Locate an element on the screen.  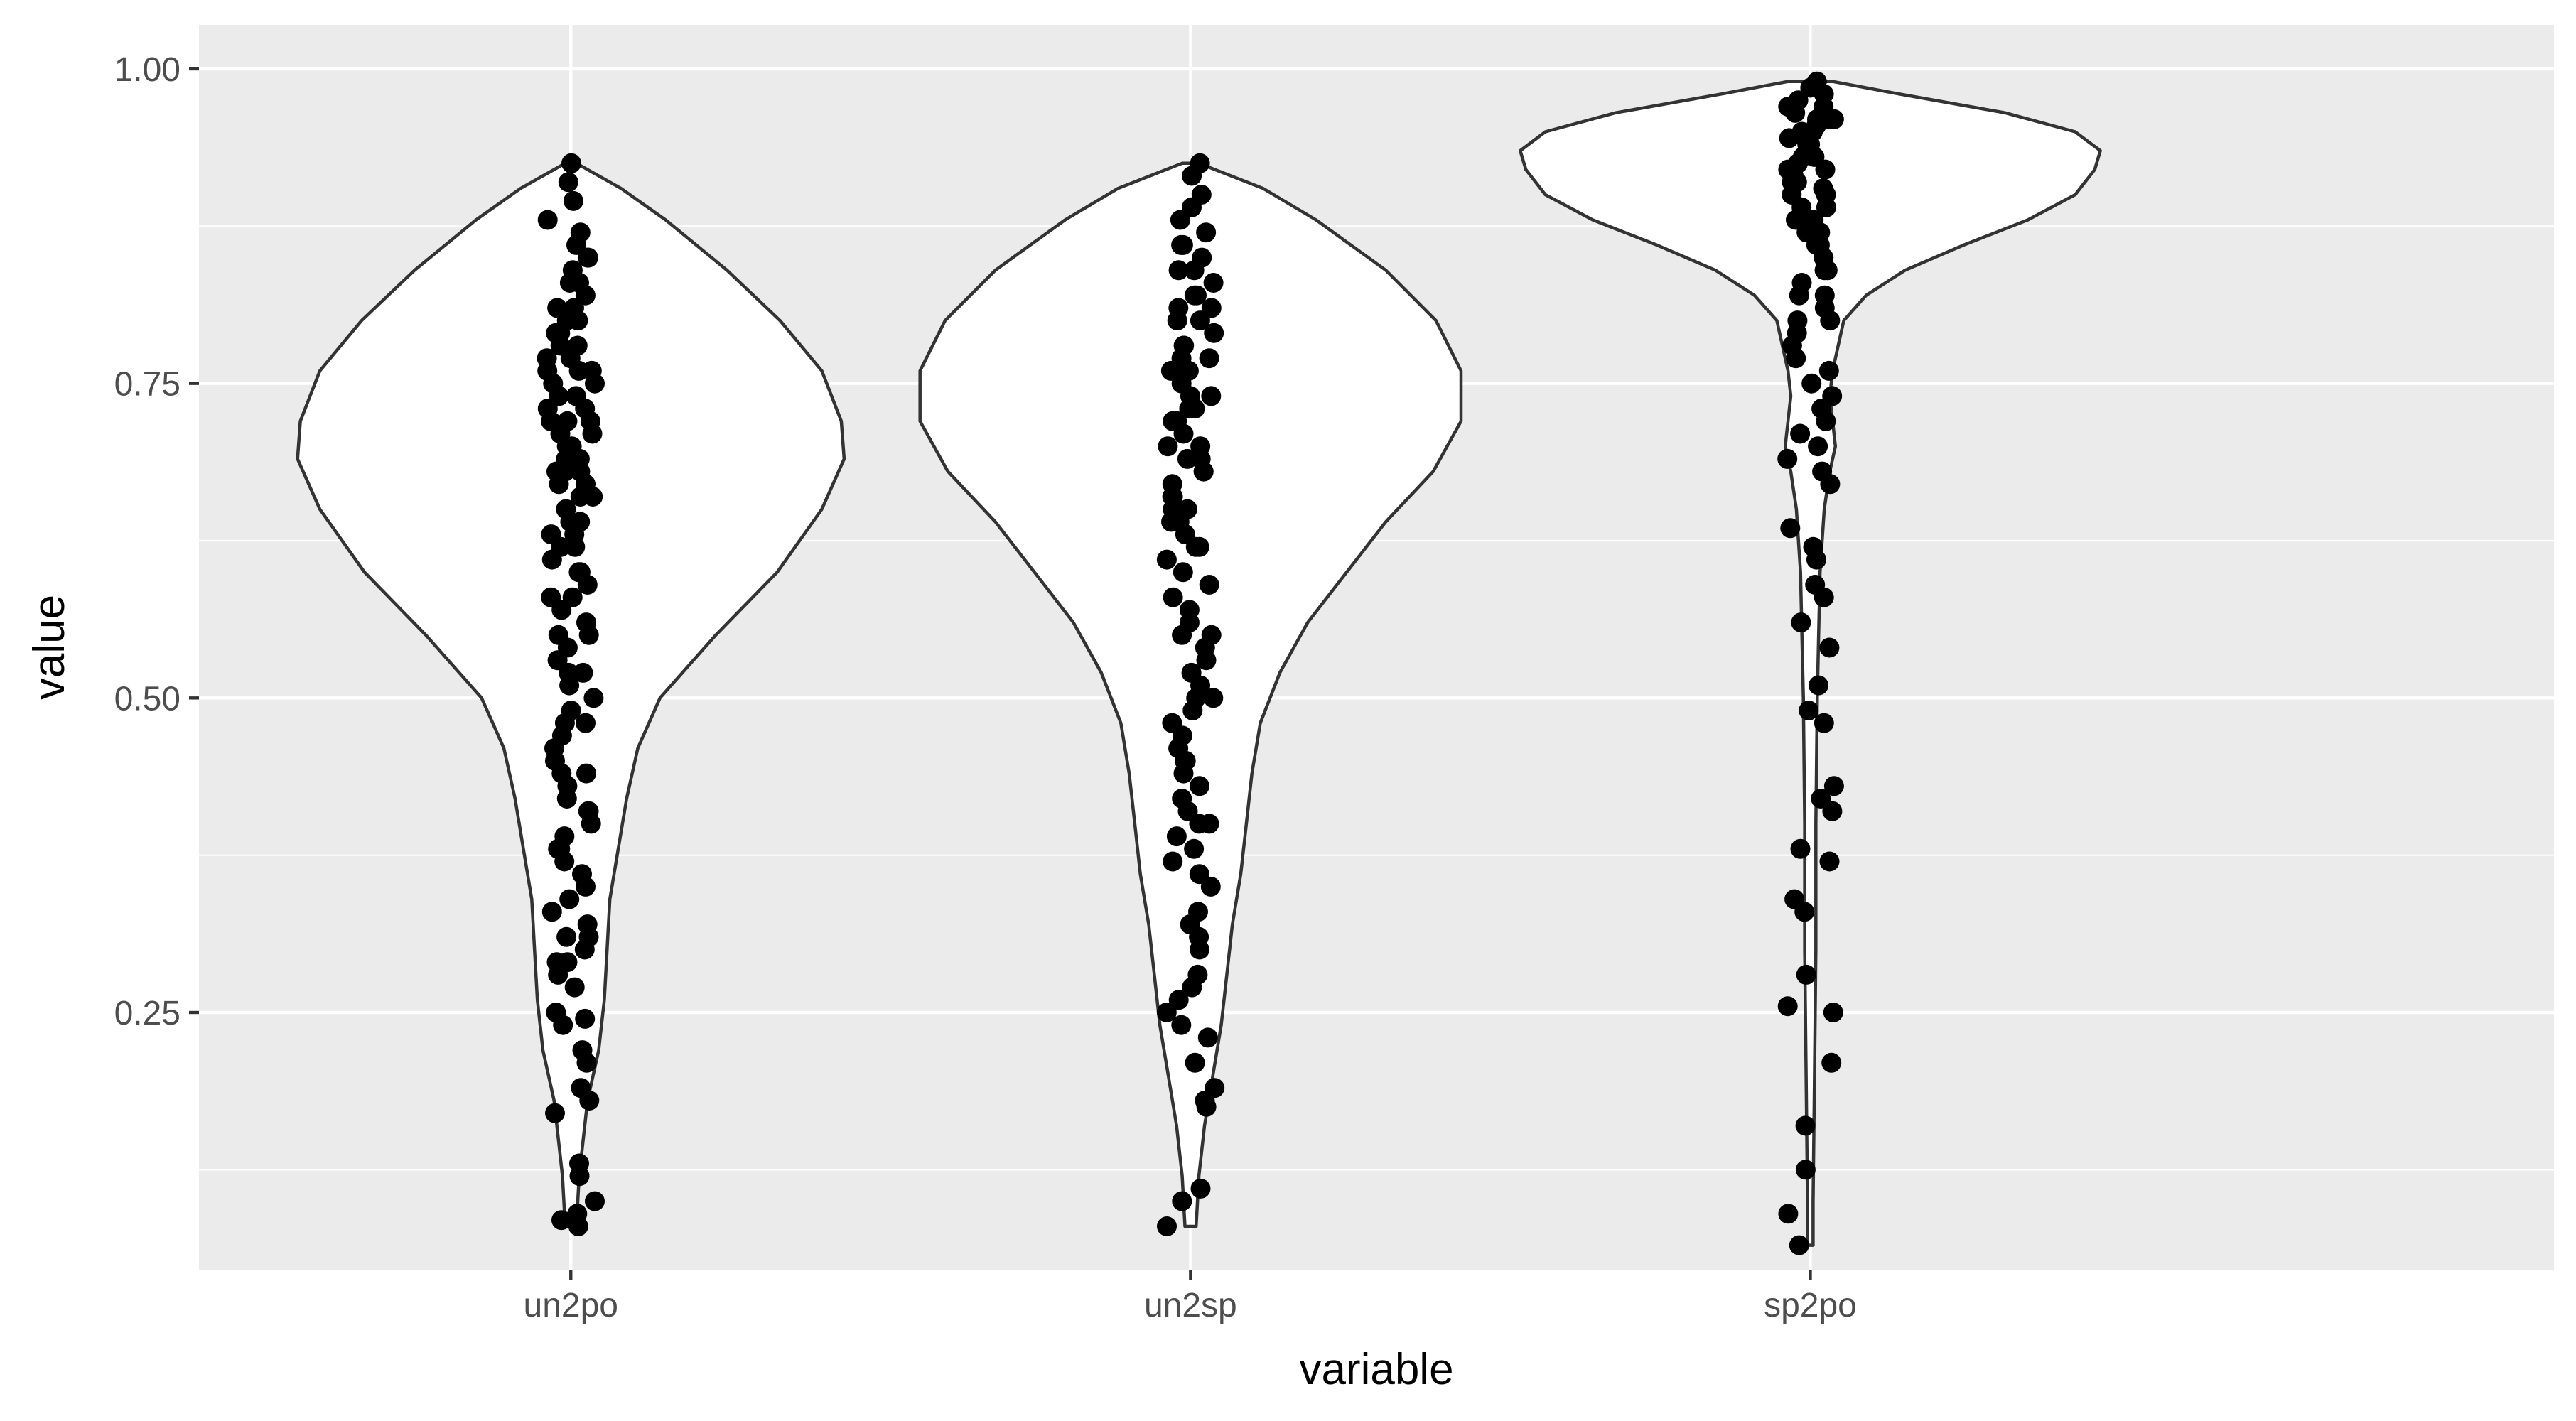
x-tick-label-un2sp: un2sp is located at coordinates (1191, 1305).